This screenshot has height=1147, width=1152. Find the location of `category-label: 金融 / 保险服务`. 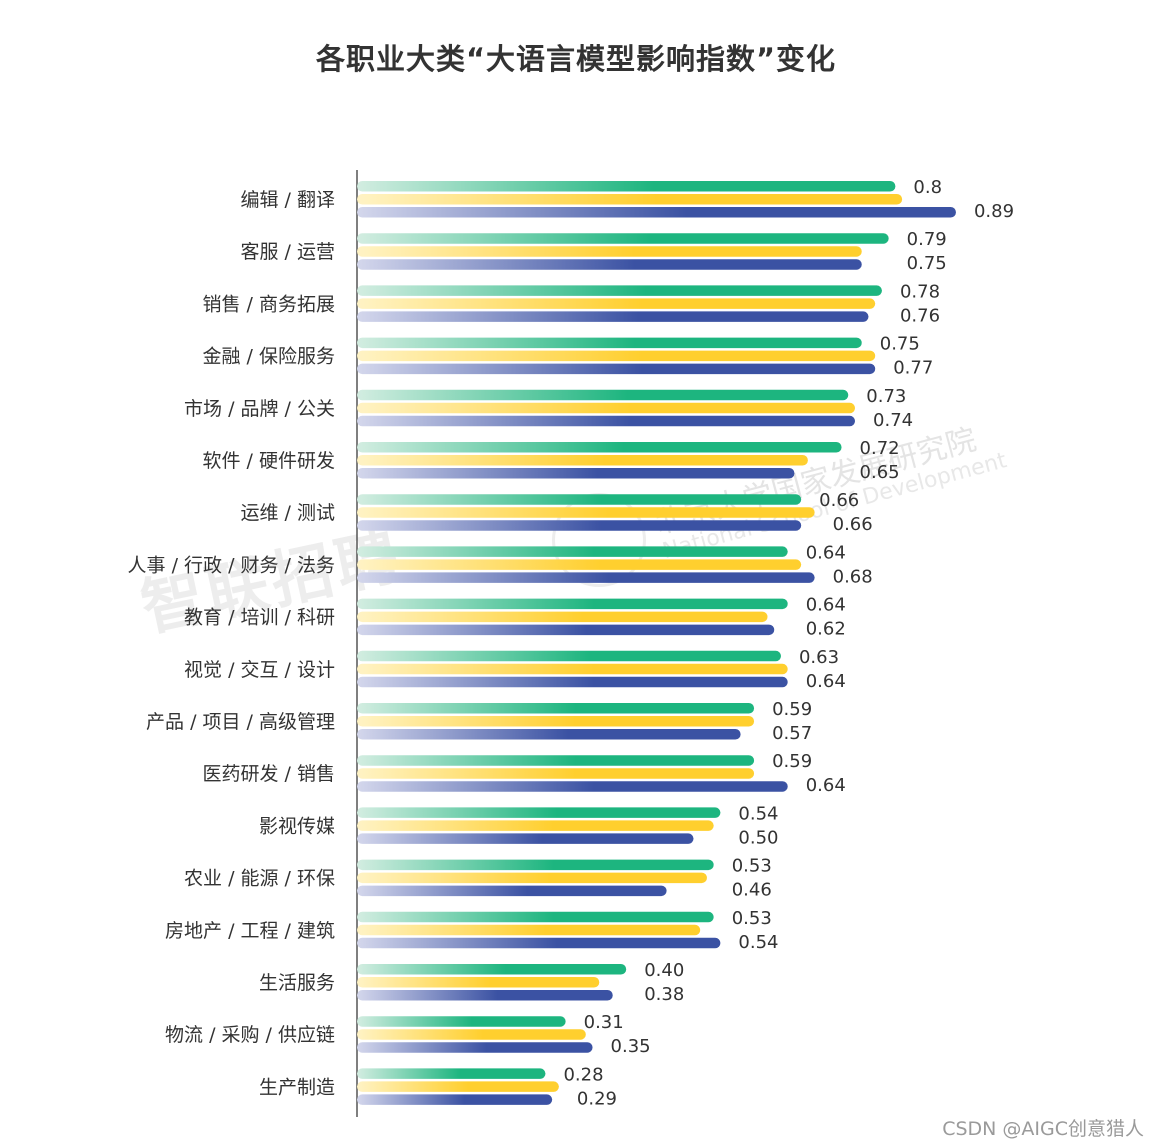

category-label: 金融 / 保险服务 is located at coordinates (269, 357).